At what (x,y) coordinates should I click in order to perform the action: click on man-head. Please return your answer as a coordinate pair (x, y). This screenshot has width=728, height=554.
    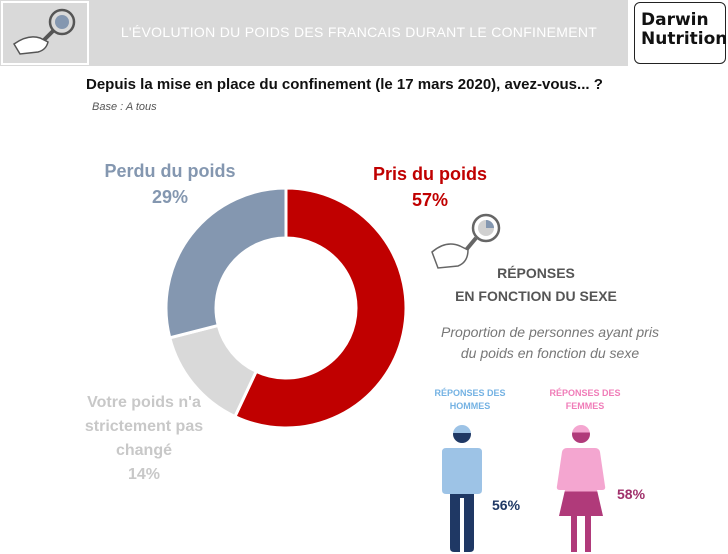
    Looking at the image, I should click on (462, 434).